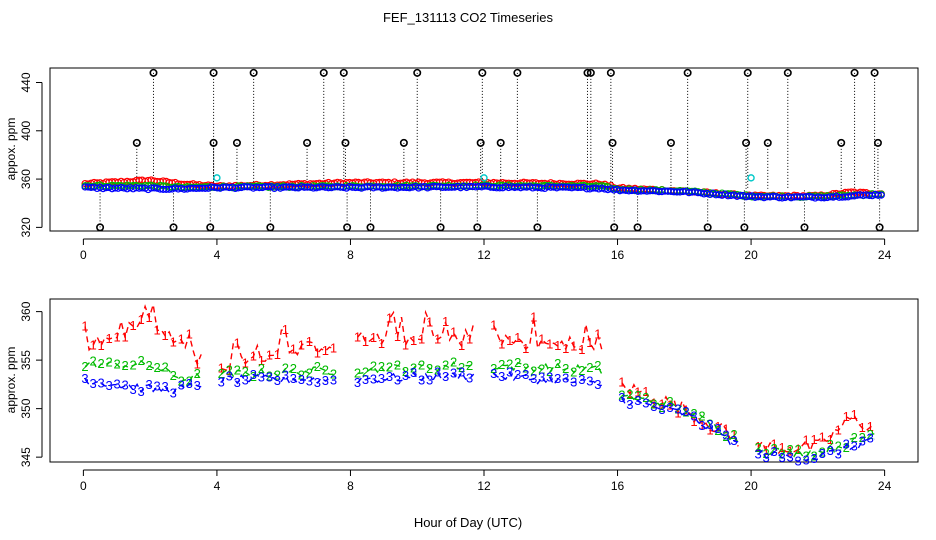 This screenshot has width=936, height=540. I want to click on bot-x-tick-label: 0, so click(83, 486).